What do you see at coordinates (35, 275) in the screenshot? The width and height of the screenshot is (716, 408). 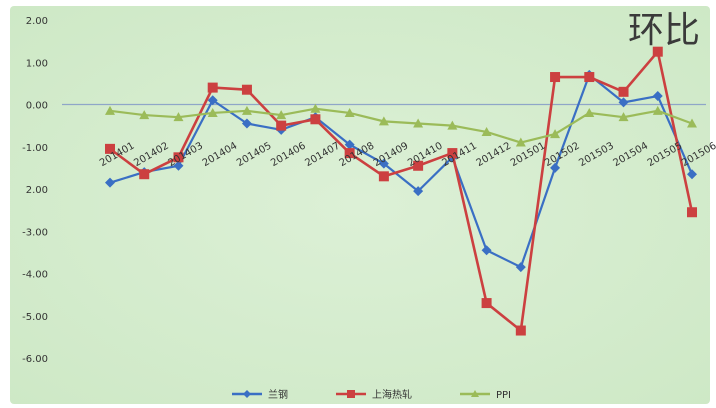 I see `y-tick-label: -4.00` at bounding box center [35, 275].